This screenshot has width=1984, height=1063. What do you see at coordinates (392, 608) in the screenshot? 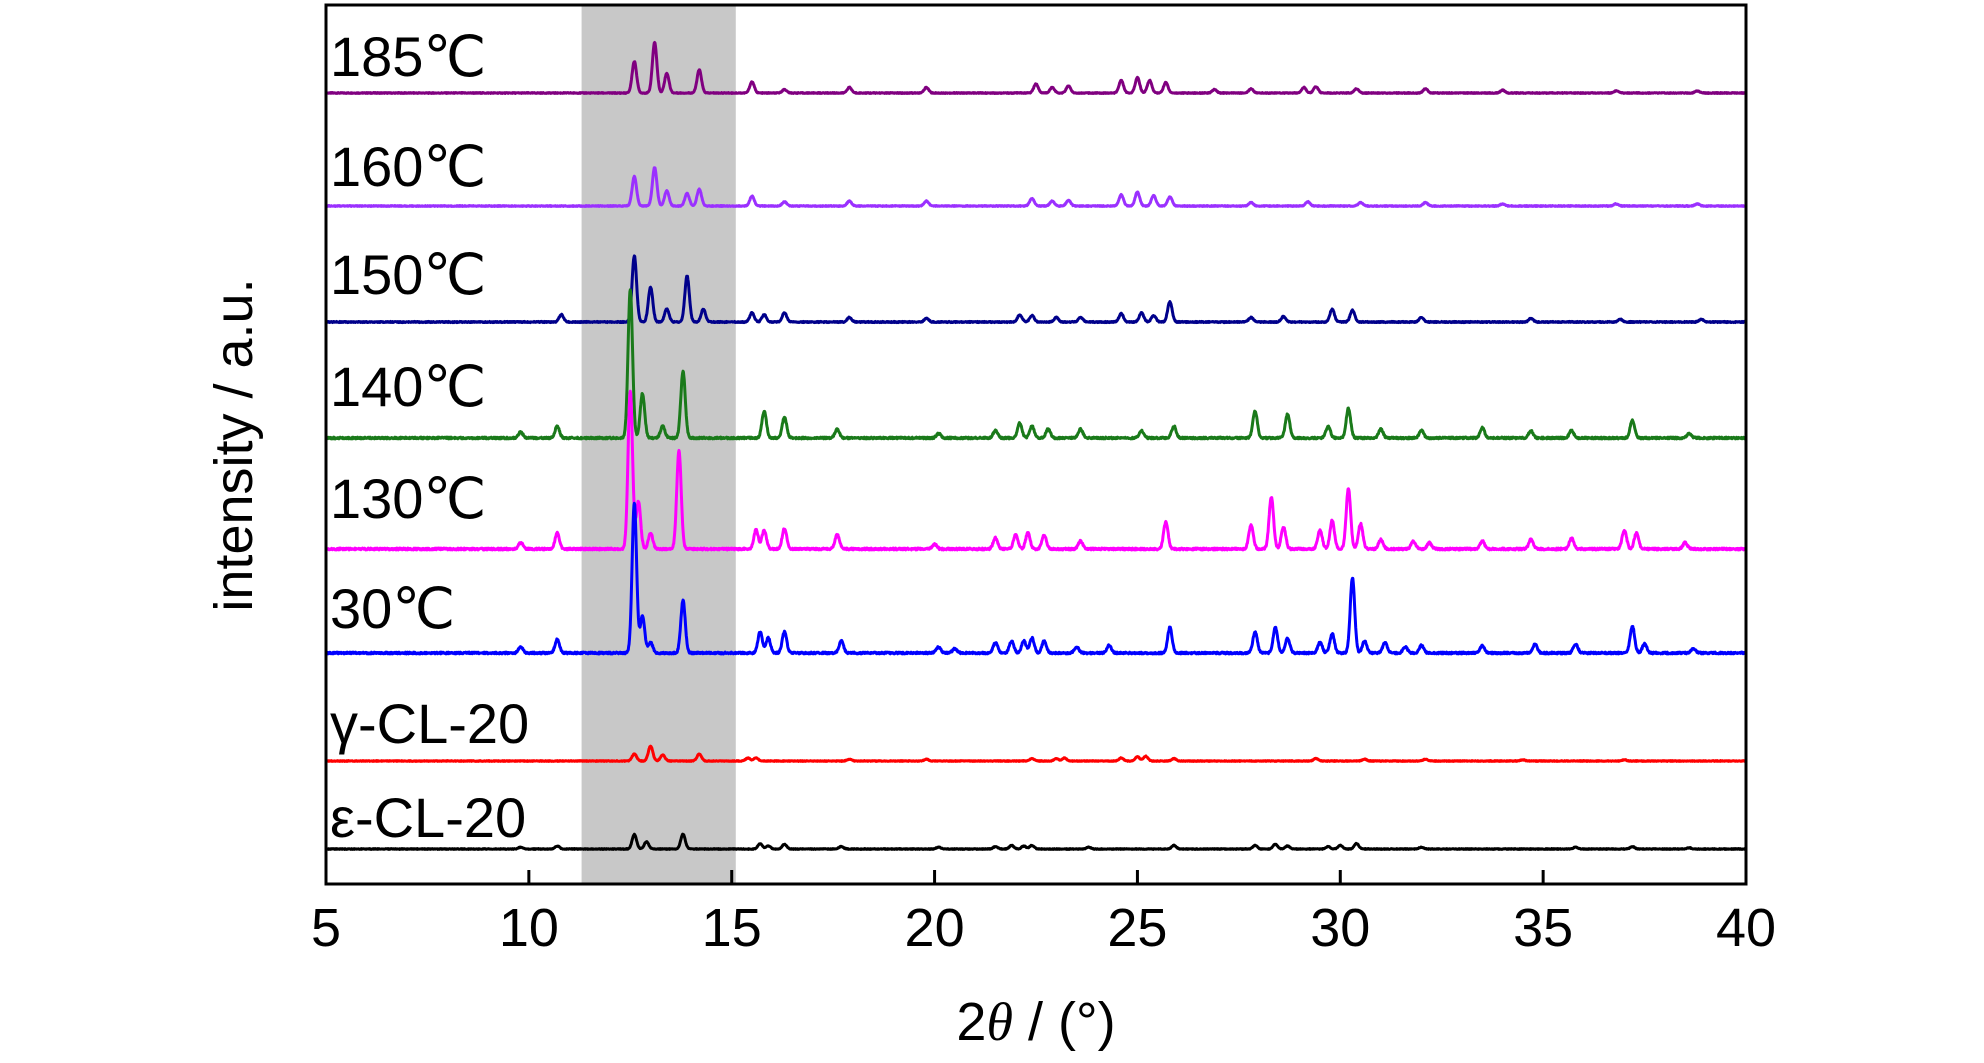
I see `series-label-5: 30℃` at bounding box center [392, 608].